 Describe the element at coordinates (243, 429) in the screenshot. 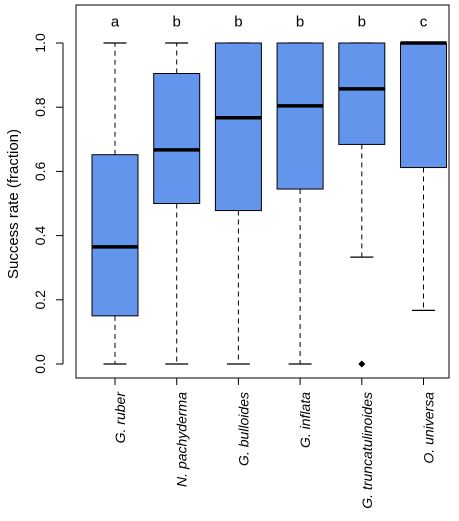

I see `category-label: G. bulloides` at that location.